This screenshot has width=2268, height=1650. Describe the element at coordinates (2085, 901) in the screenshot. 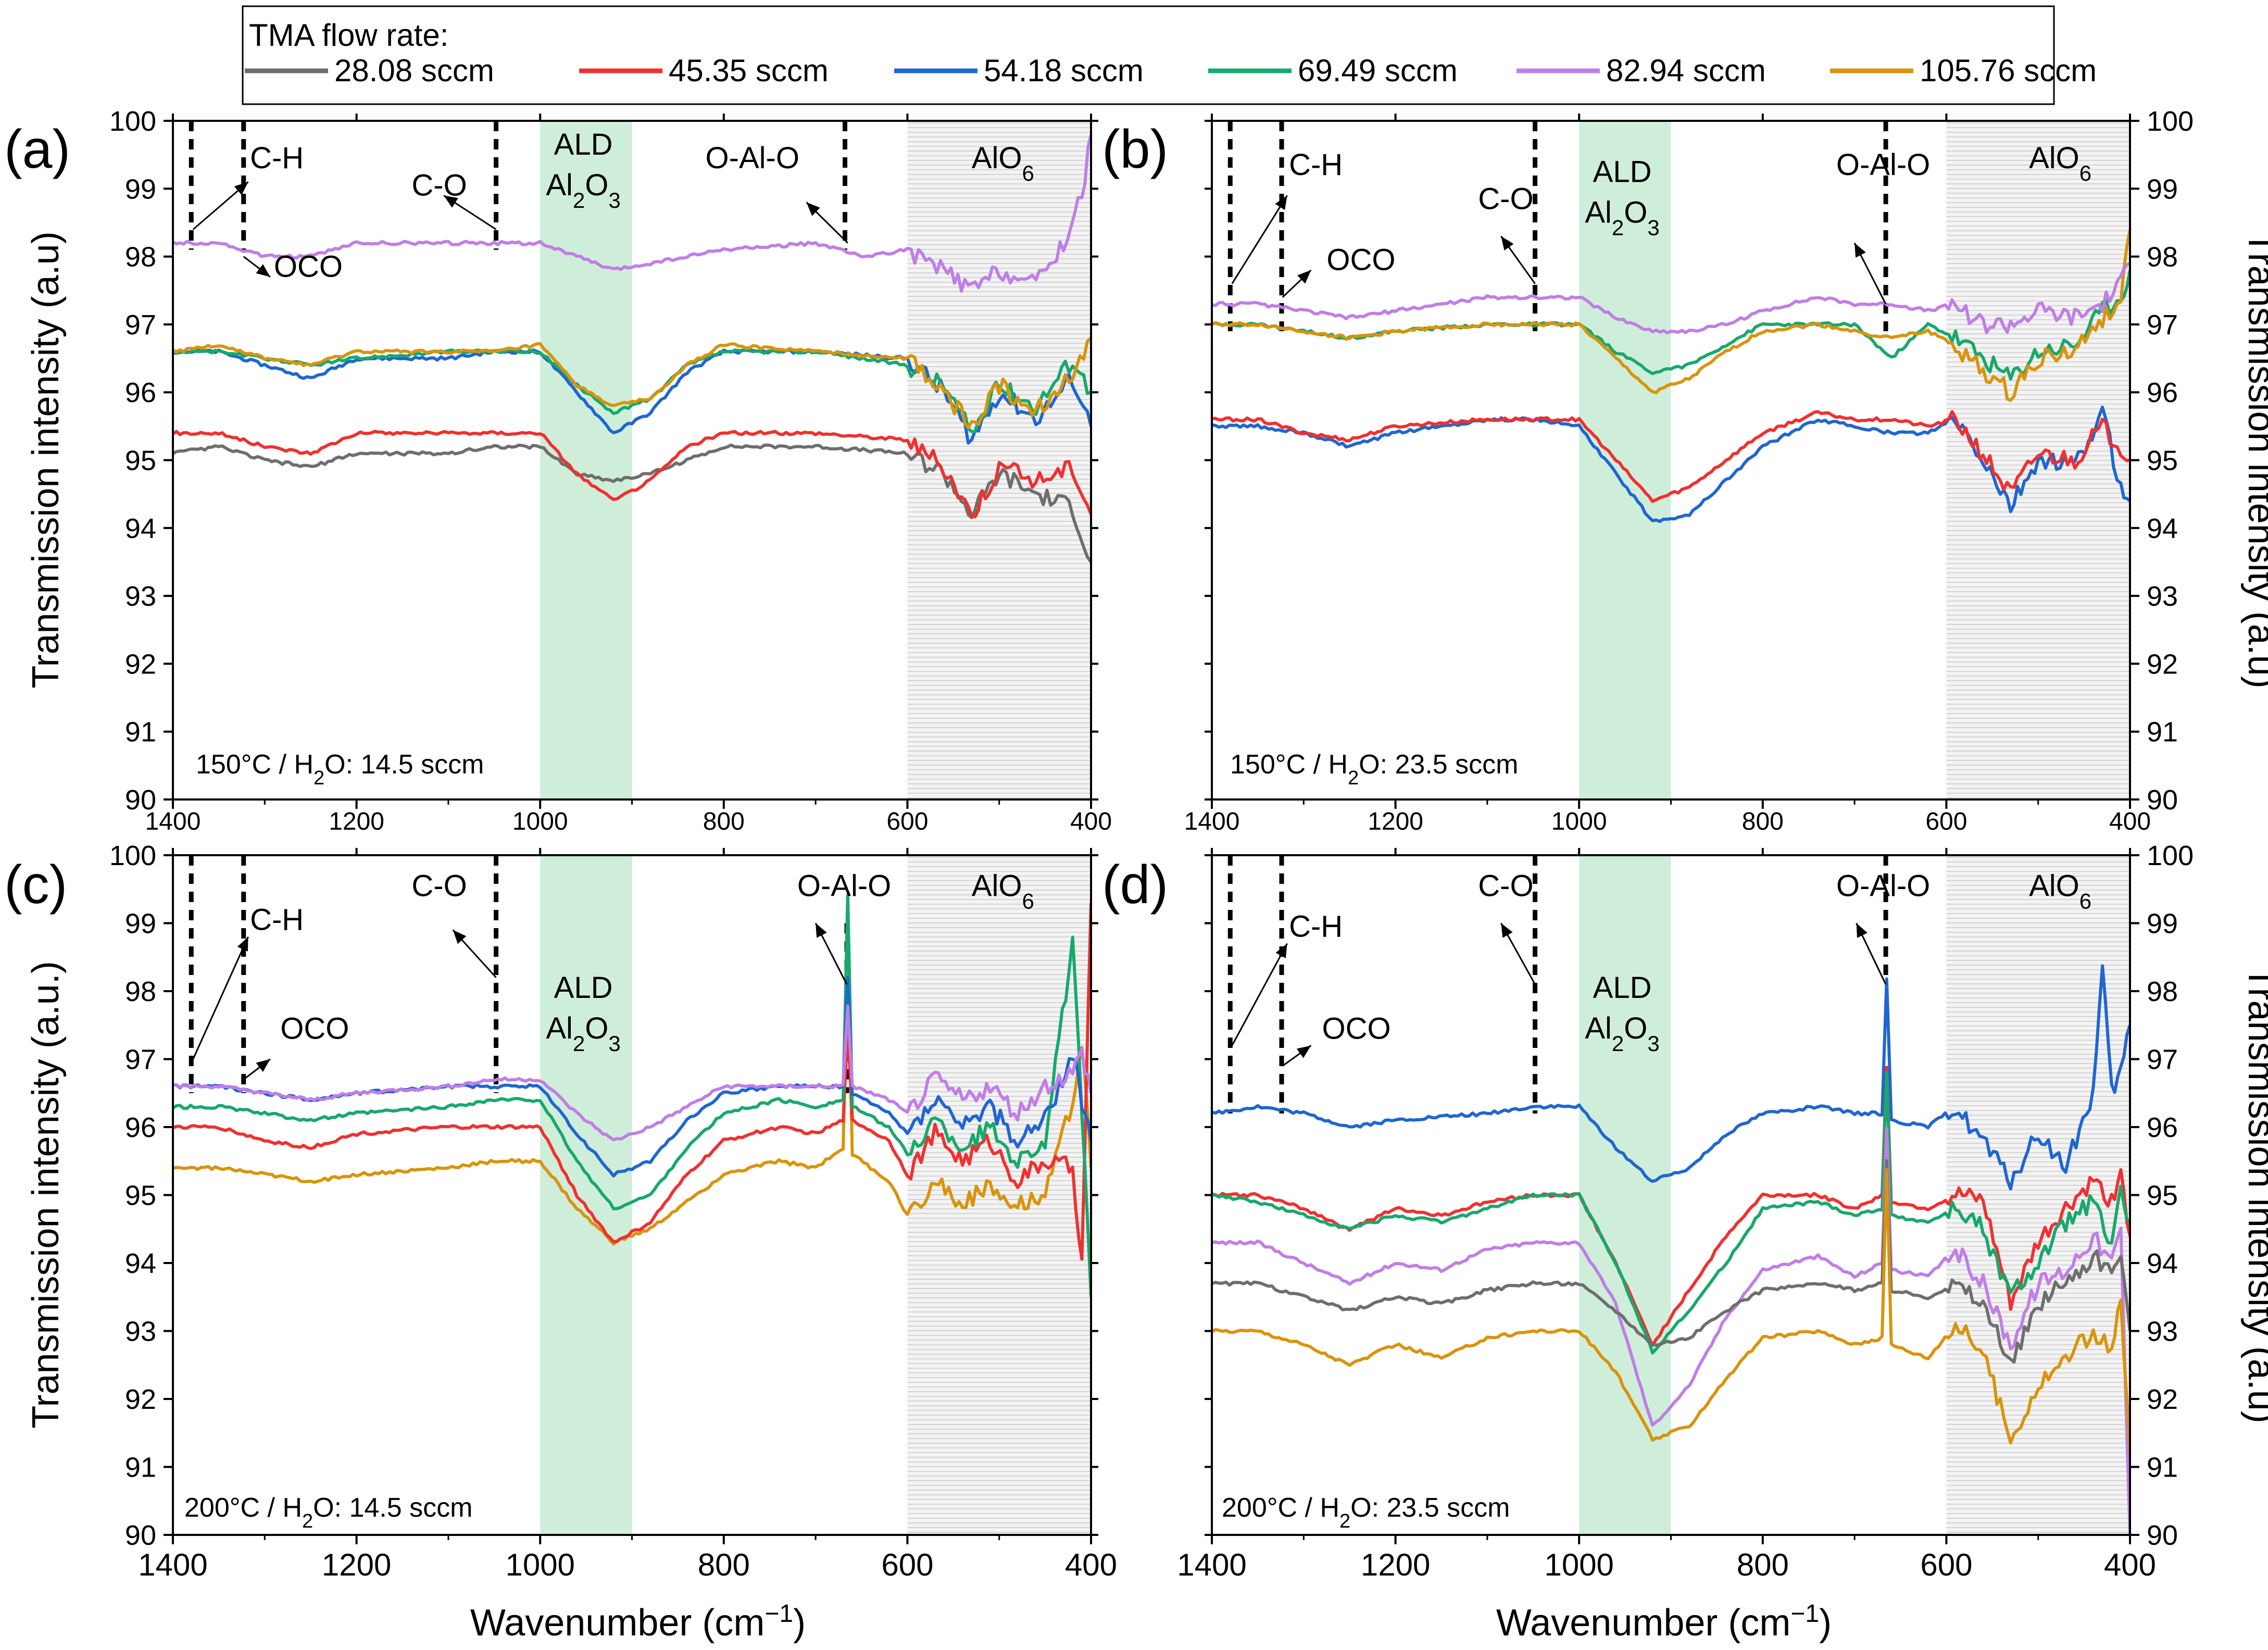

I see `annotation-sub: 6` at that location.